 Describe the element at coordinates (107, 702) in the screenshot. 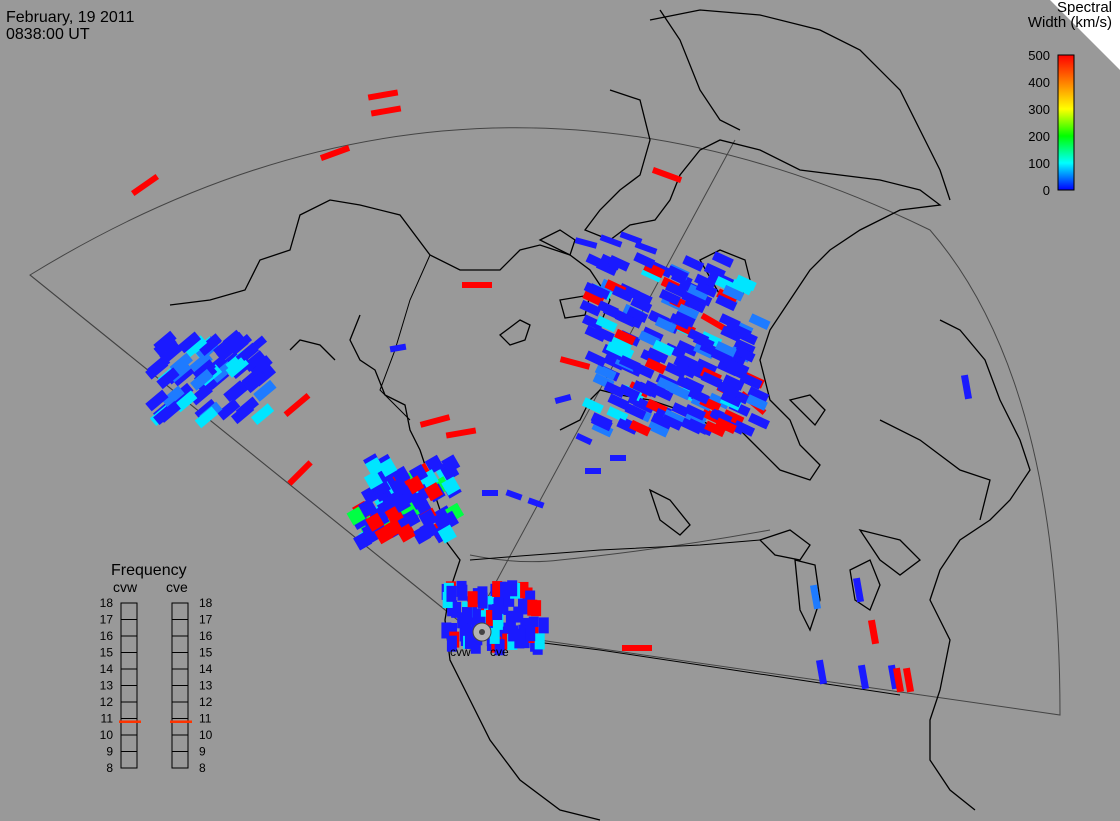

I see `frequency-tick-left: 12` at that location.